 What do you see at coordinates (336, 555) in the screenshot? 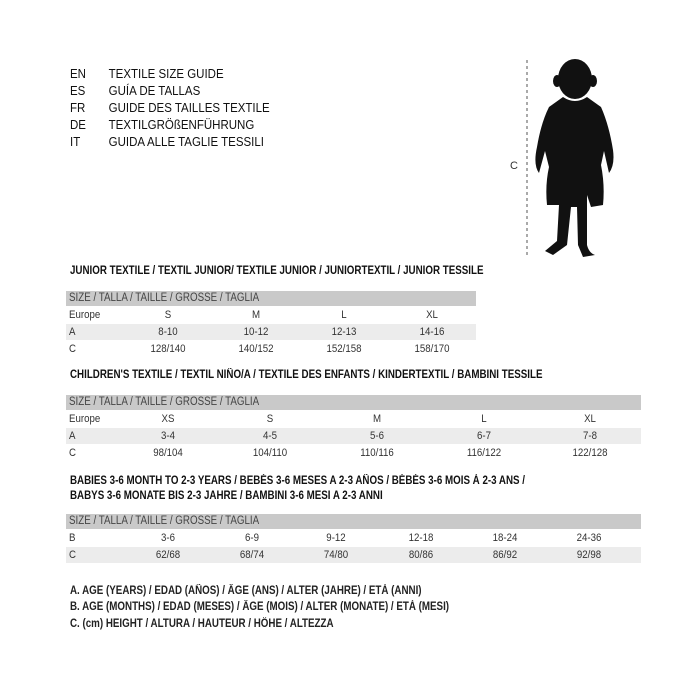
I see `table-cell: 74/80` at bounding box center [336, 555].